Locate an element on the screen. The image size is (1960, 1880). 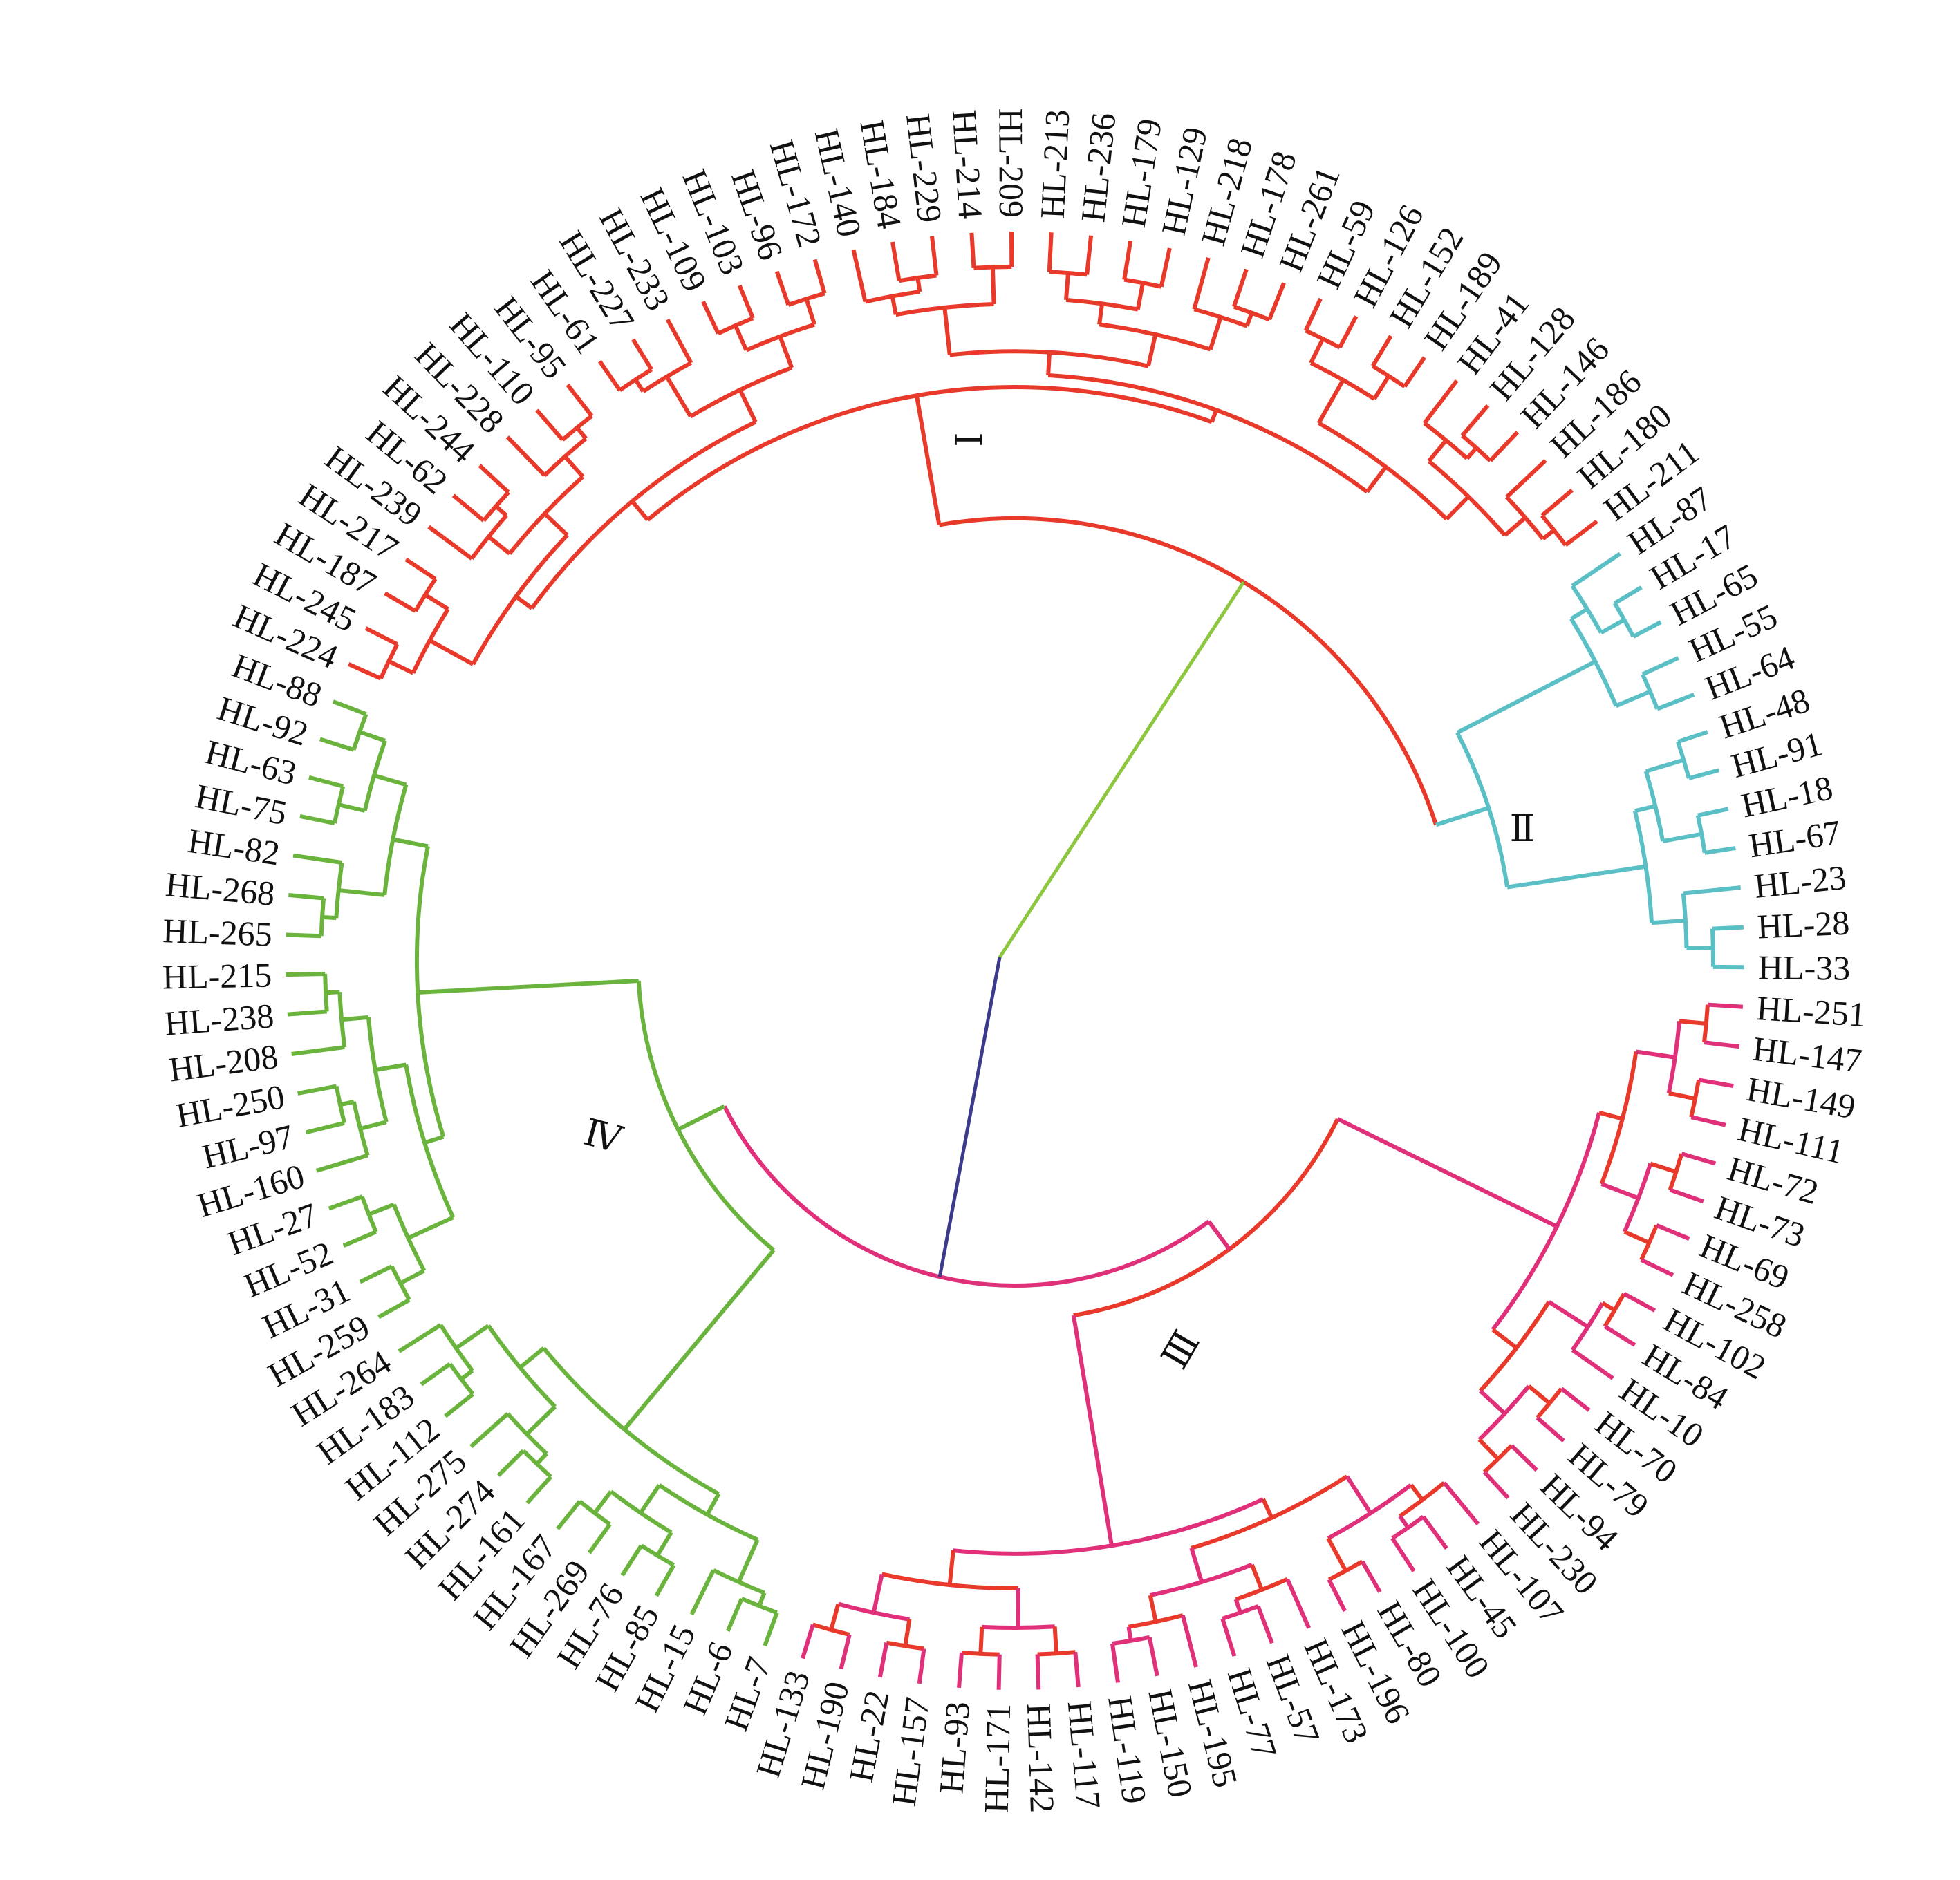
root-branch-III-IV is located at coordinates (969, 1117).